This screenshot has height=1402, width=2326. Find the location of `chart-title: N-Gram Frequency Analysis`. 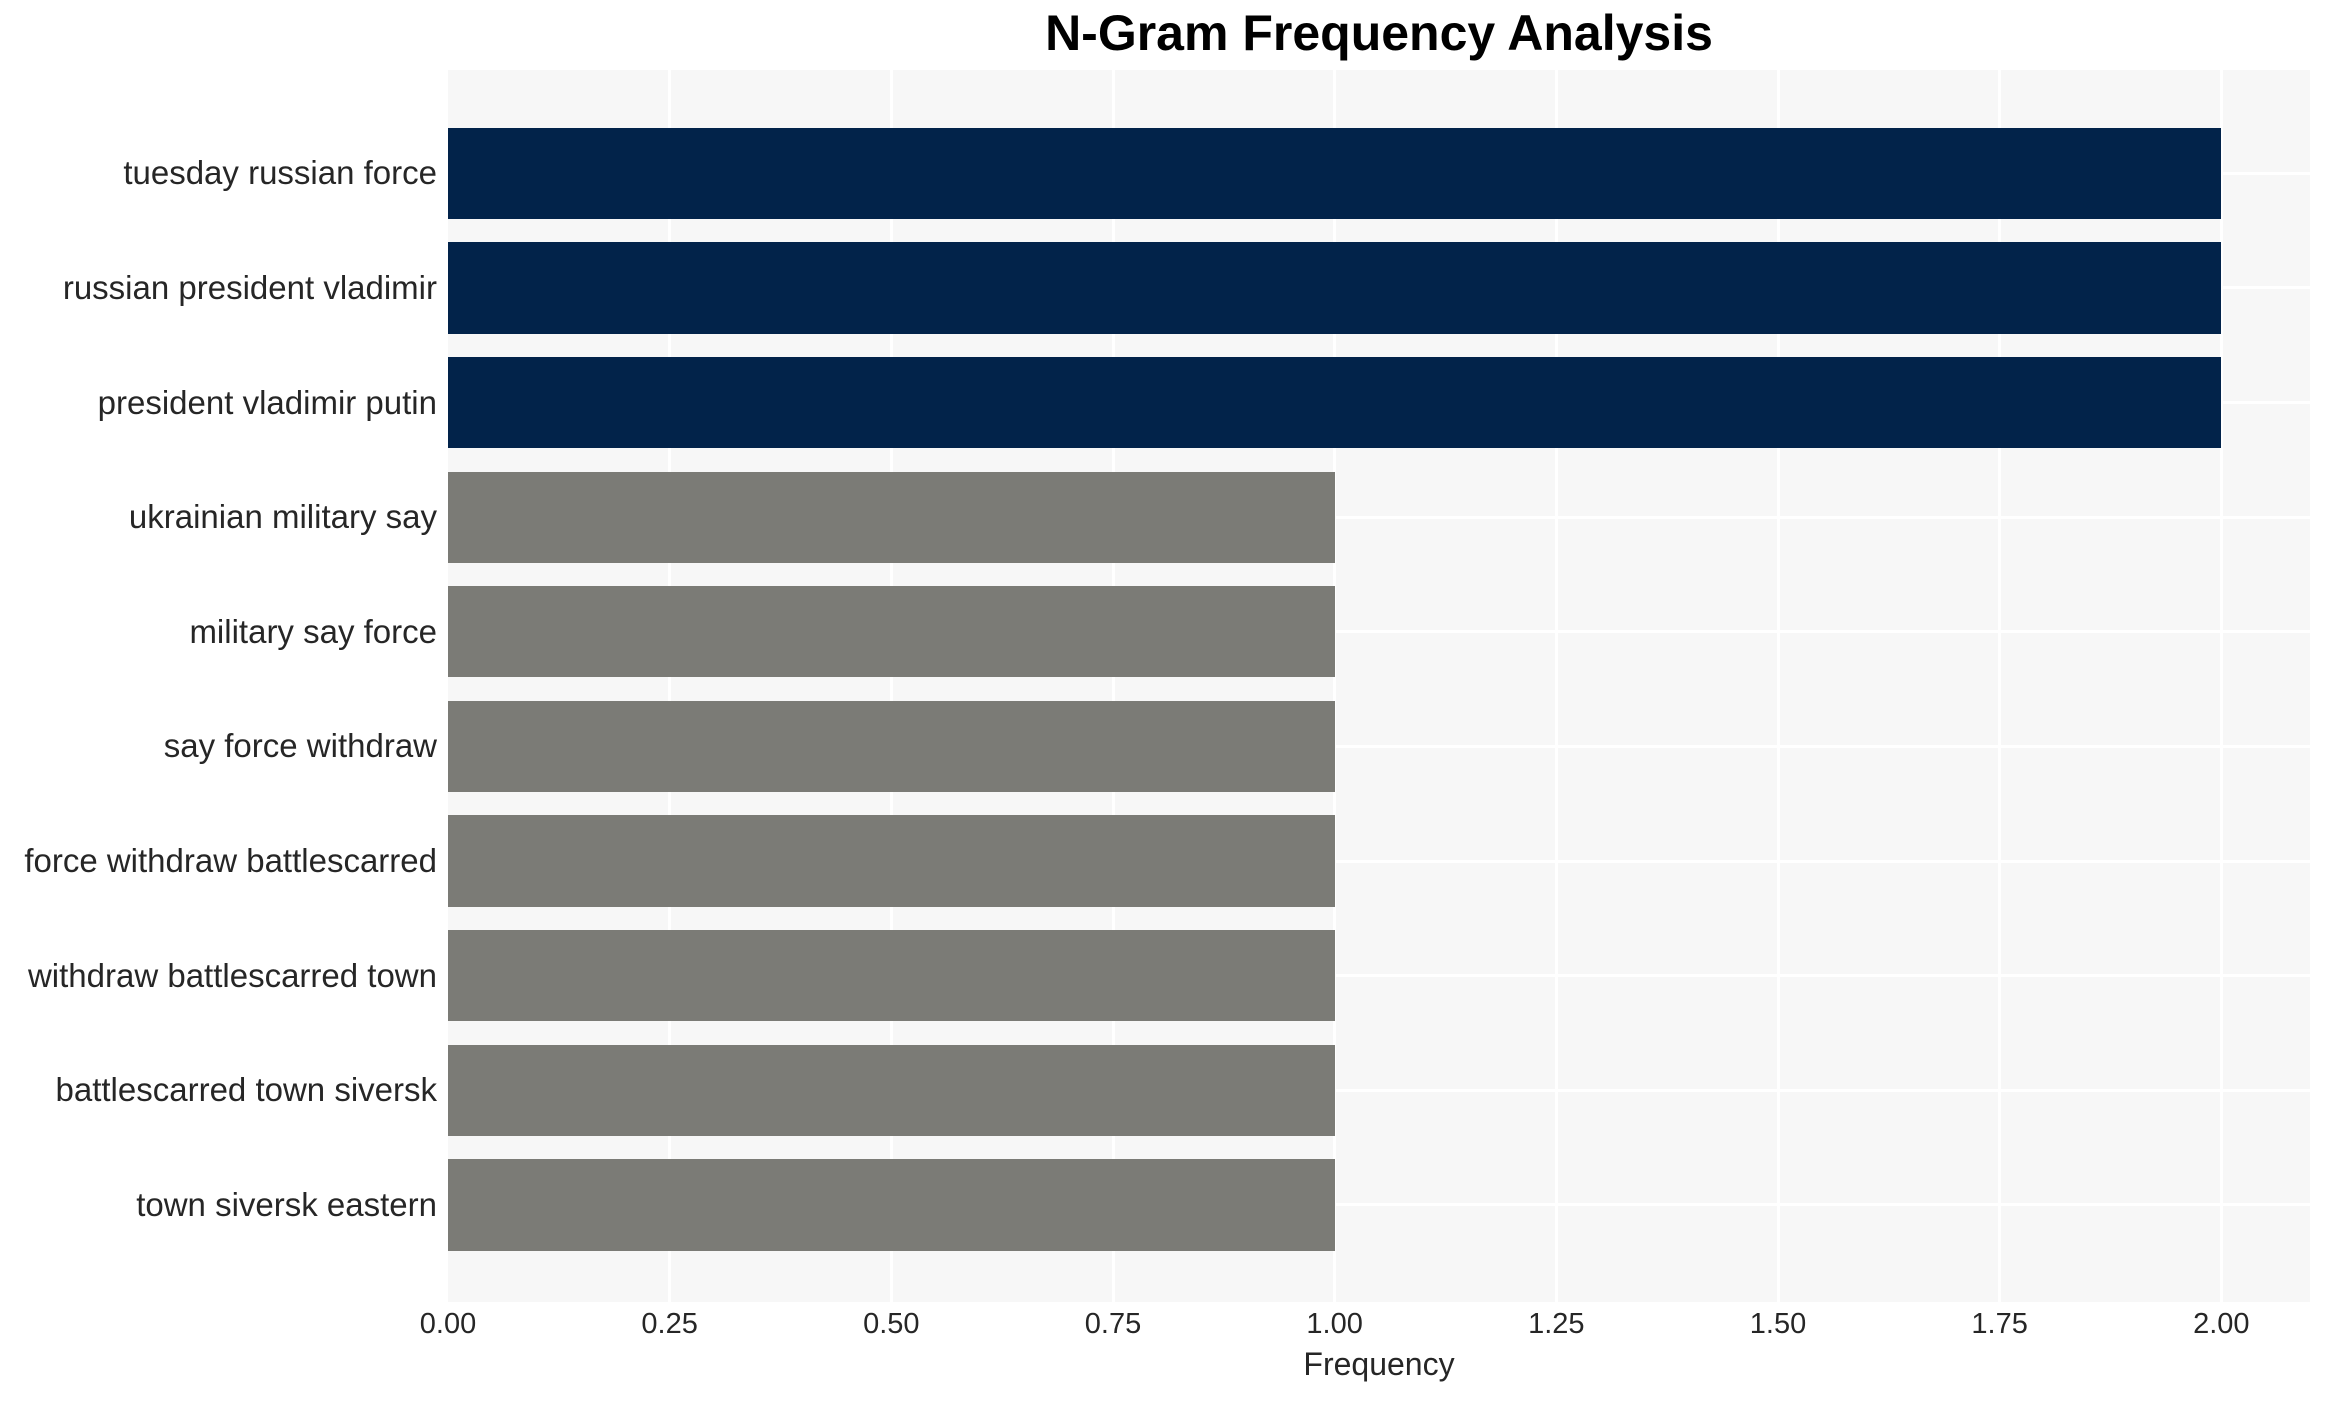

chart-title: N-Gram Frequency Analysis is located at coordinates (1379, 33).